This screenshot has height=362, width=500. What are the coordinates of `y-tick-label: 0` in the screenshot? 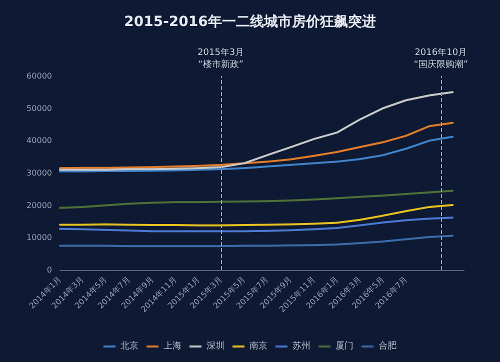 It's located at (49, 270).